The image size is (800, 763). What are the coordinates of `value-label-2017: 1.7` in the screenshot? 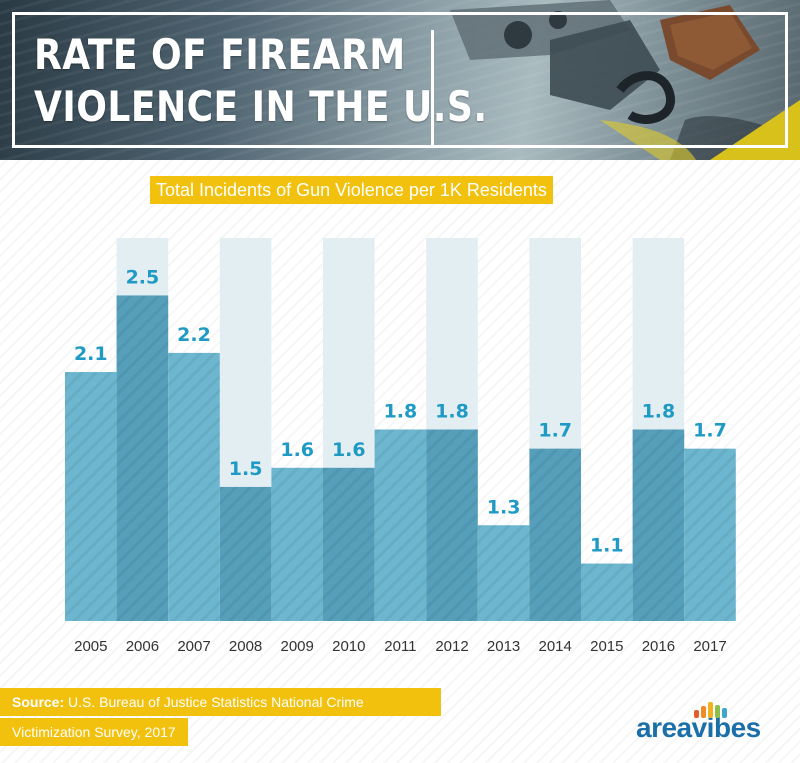 It's located at (710, 431).